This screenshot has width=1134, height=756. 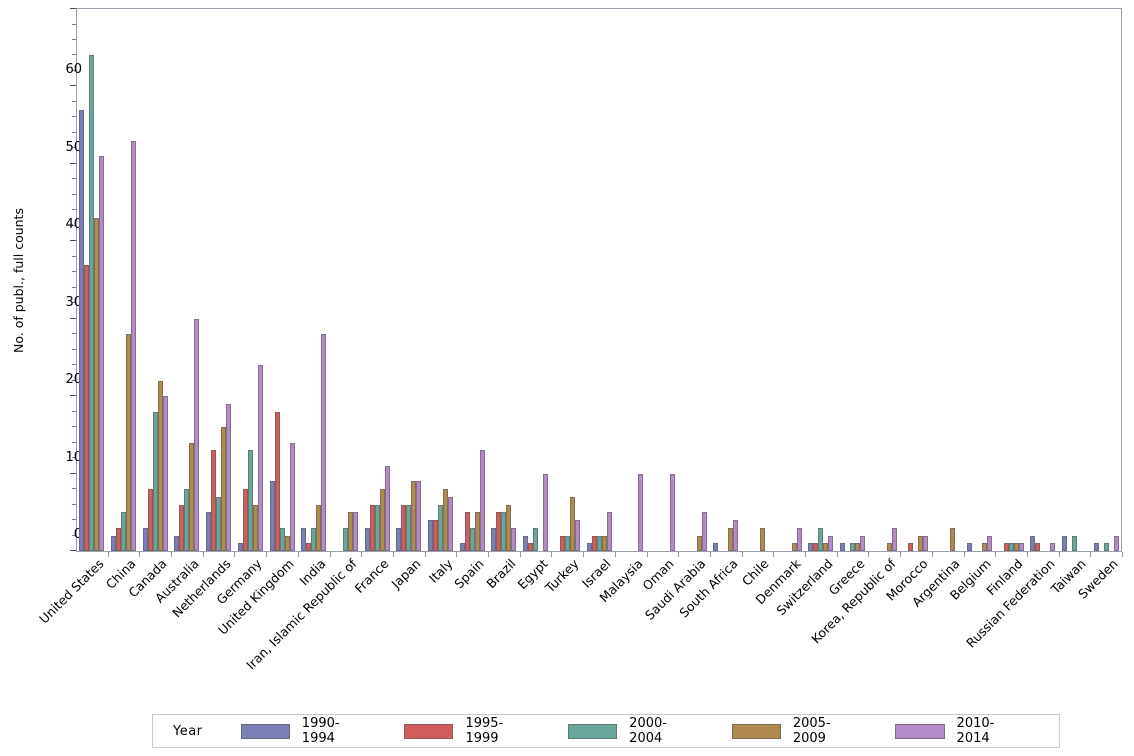 What do you see at coordinates (630, 731) in the screenshot?
I see `legend-item: 2000-2004` at bounding box center [630, 731].